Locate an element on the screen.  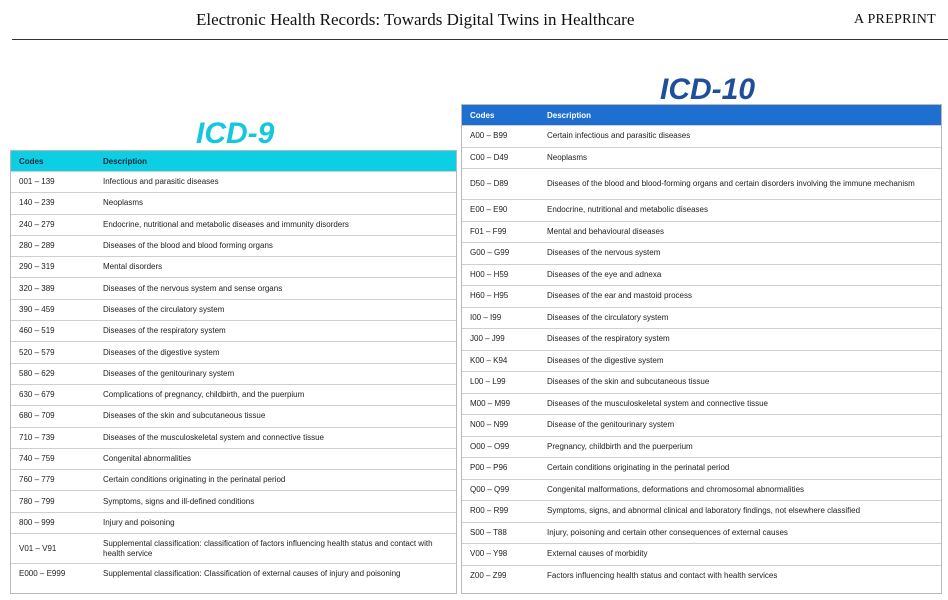
table-row: C00 – D49 Neoplasms is located at coordinates (701, 157).